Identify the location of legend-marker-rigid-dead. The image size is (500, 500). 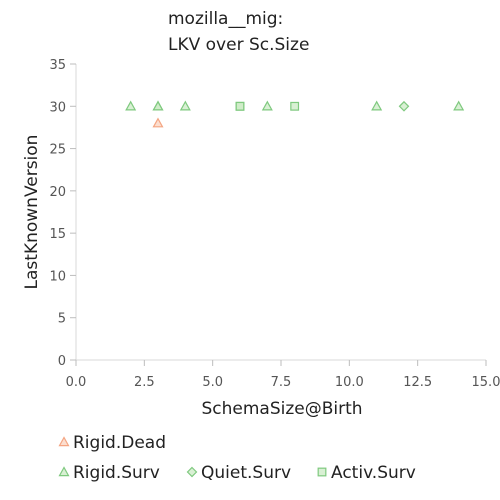
(64, 441).